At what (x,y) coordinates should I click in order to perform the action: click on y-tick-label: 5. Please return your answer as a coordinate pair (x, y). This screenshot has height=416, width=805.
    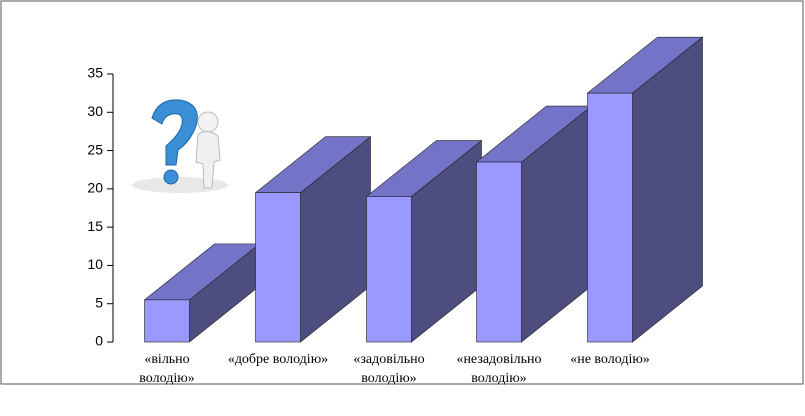
    Looking at the image, I should click on (99, 302).